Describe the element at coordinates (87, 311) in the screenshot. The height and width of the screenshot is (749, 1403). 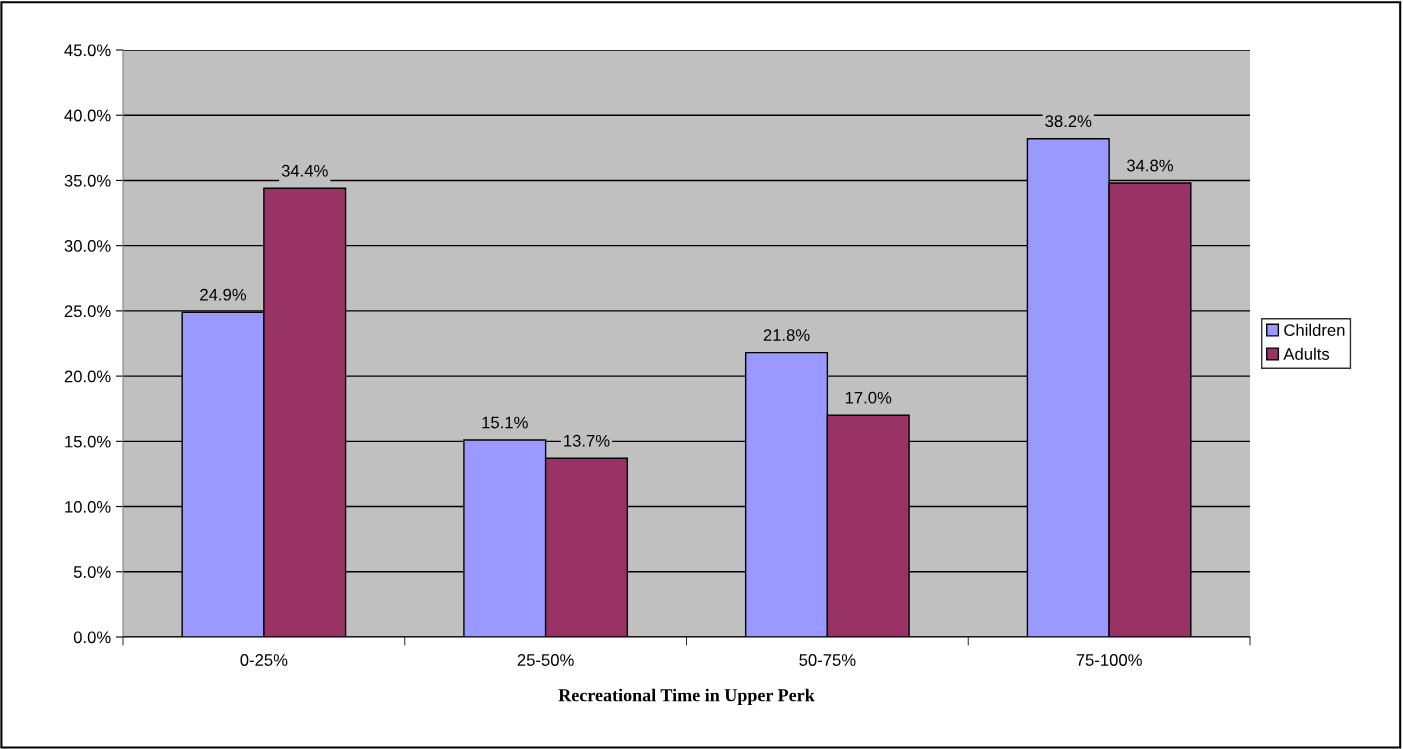
I see `y-tick-label: 25.0%` at that location.